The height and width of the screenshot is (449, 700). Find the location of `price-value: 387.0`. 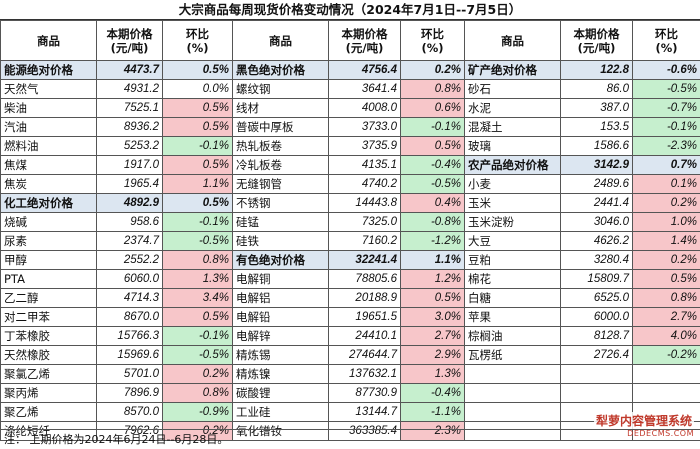

price-value: 387.0 is located at coordinates (597, 108).